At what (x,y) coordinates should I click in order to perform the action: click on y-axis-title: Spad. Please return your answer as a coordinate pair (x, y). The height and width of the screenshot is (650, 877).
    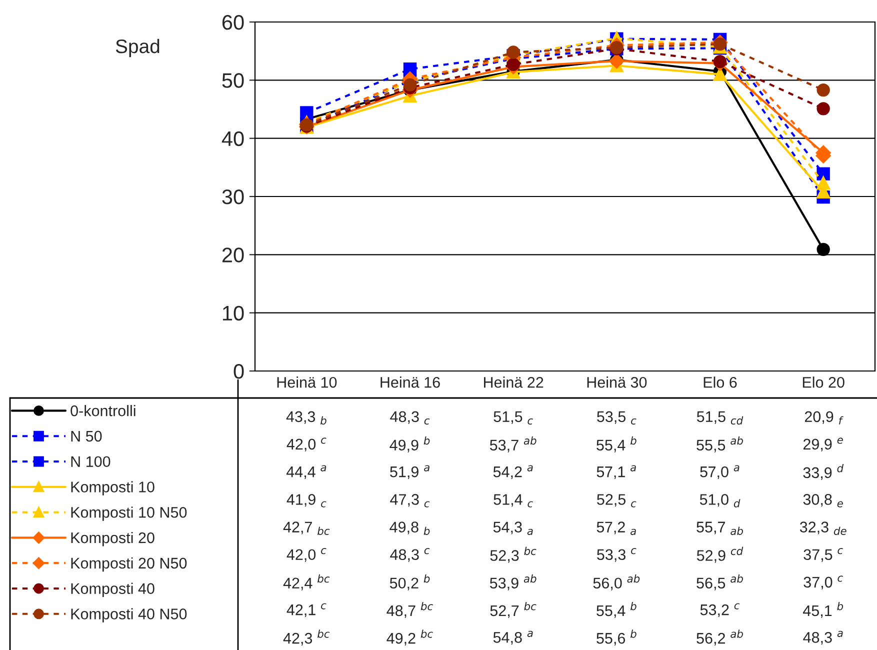
    Looking at the image, I should click on (138, 48).